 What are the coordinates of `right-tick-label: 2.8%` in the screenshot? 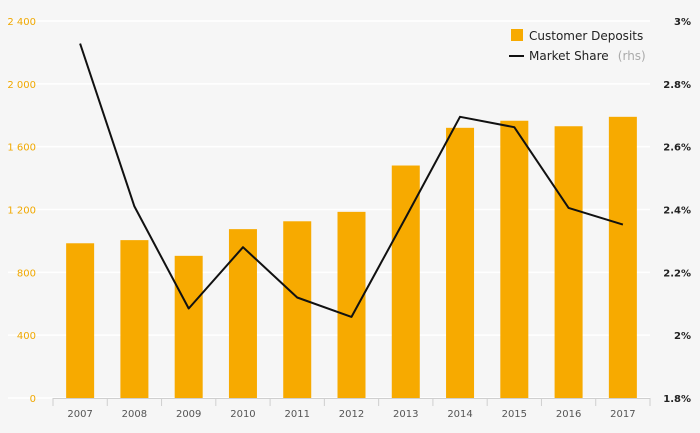 It's located at (677, 85).